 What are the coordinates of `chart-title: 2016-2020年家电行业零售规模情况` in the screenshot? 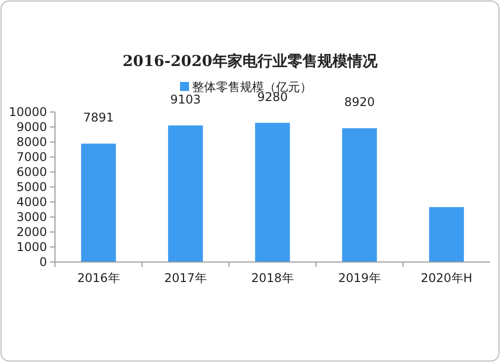 It's located at (250, 61).